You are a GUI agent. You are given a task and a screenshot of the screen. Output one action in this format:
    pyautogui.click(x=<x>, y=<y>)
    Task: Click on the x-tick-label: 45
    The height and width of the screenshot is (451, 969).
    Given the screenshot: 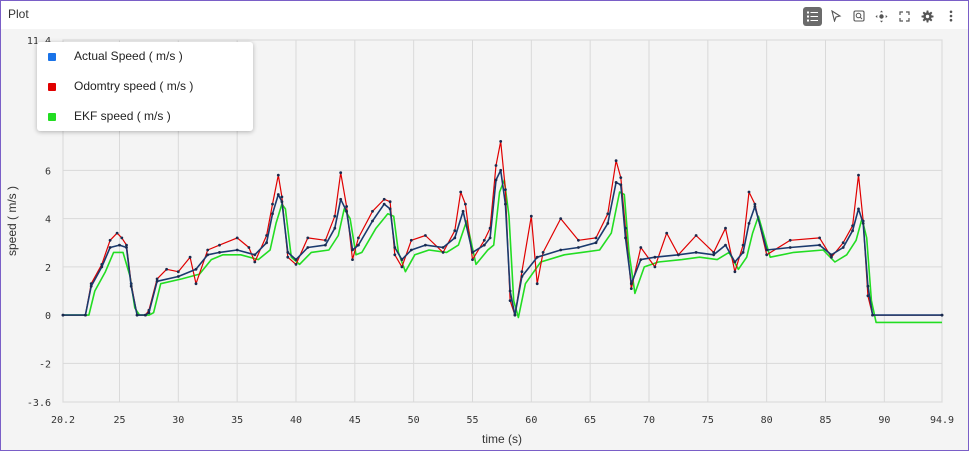 What is the action you would take?
    pyautogui.click(x=355, y=420)
    